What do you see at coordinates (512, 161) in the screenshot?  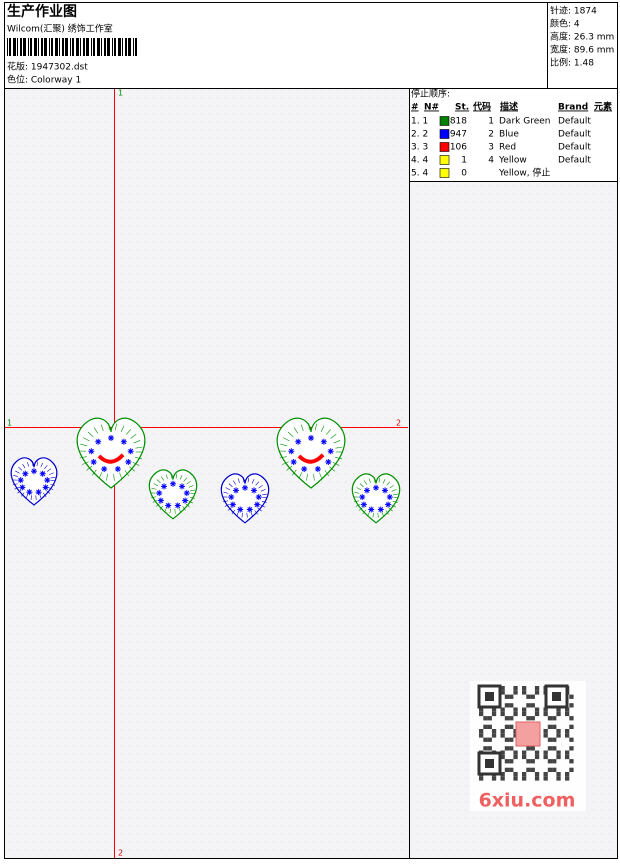 I see `description: Yellow` at bounding box center [512, 161].